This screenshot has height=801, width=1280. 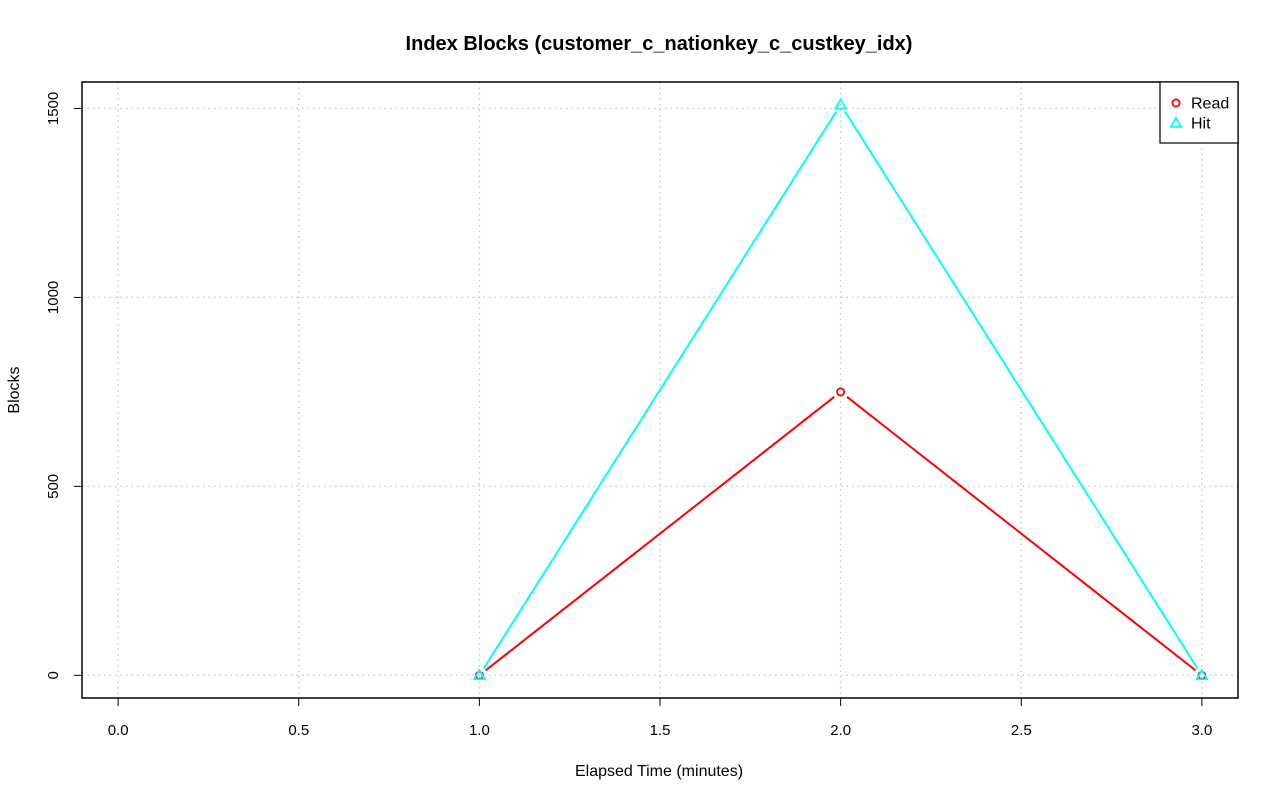 What do you see at coordinates (53, 108) in the screenshot?
I see `y-tick-label: 1500` at bounding box center [53, 108].